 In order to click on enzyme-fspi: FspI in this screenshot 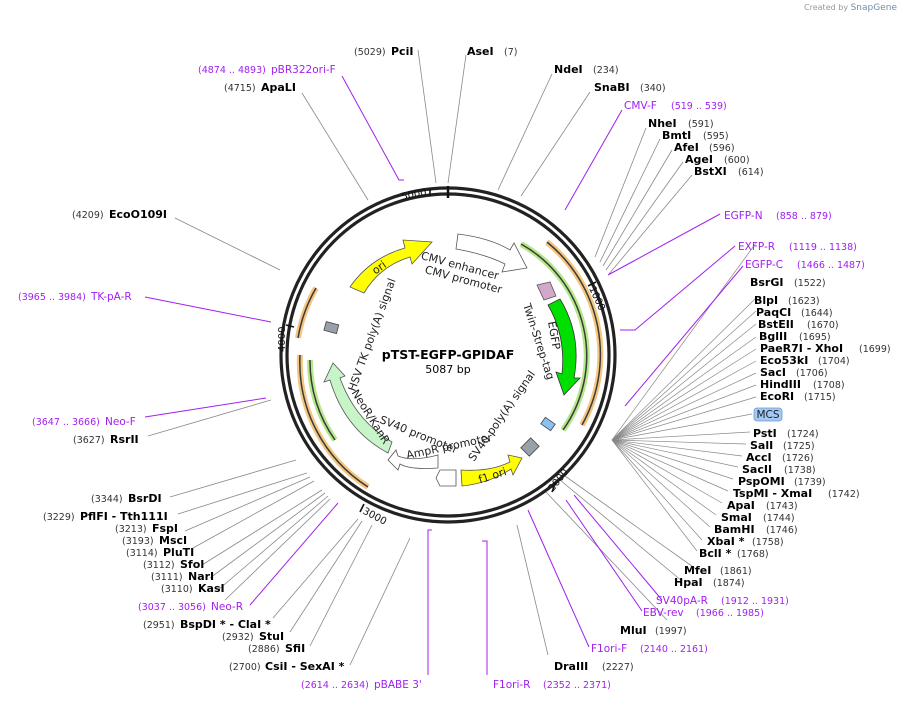, I will do `click(165, 528)`.